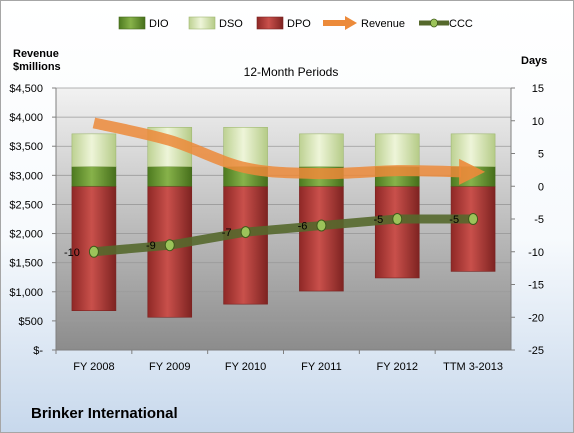 Image resolution: width=574 pixels, height=433 pixels. I want to click on right-tick-label: 10, so click(538, 122).